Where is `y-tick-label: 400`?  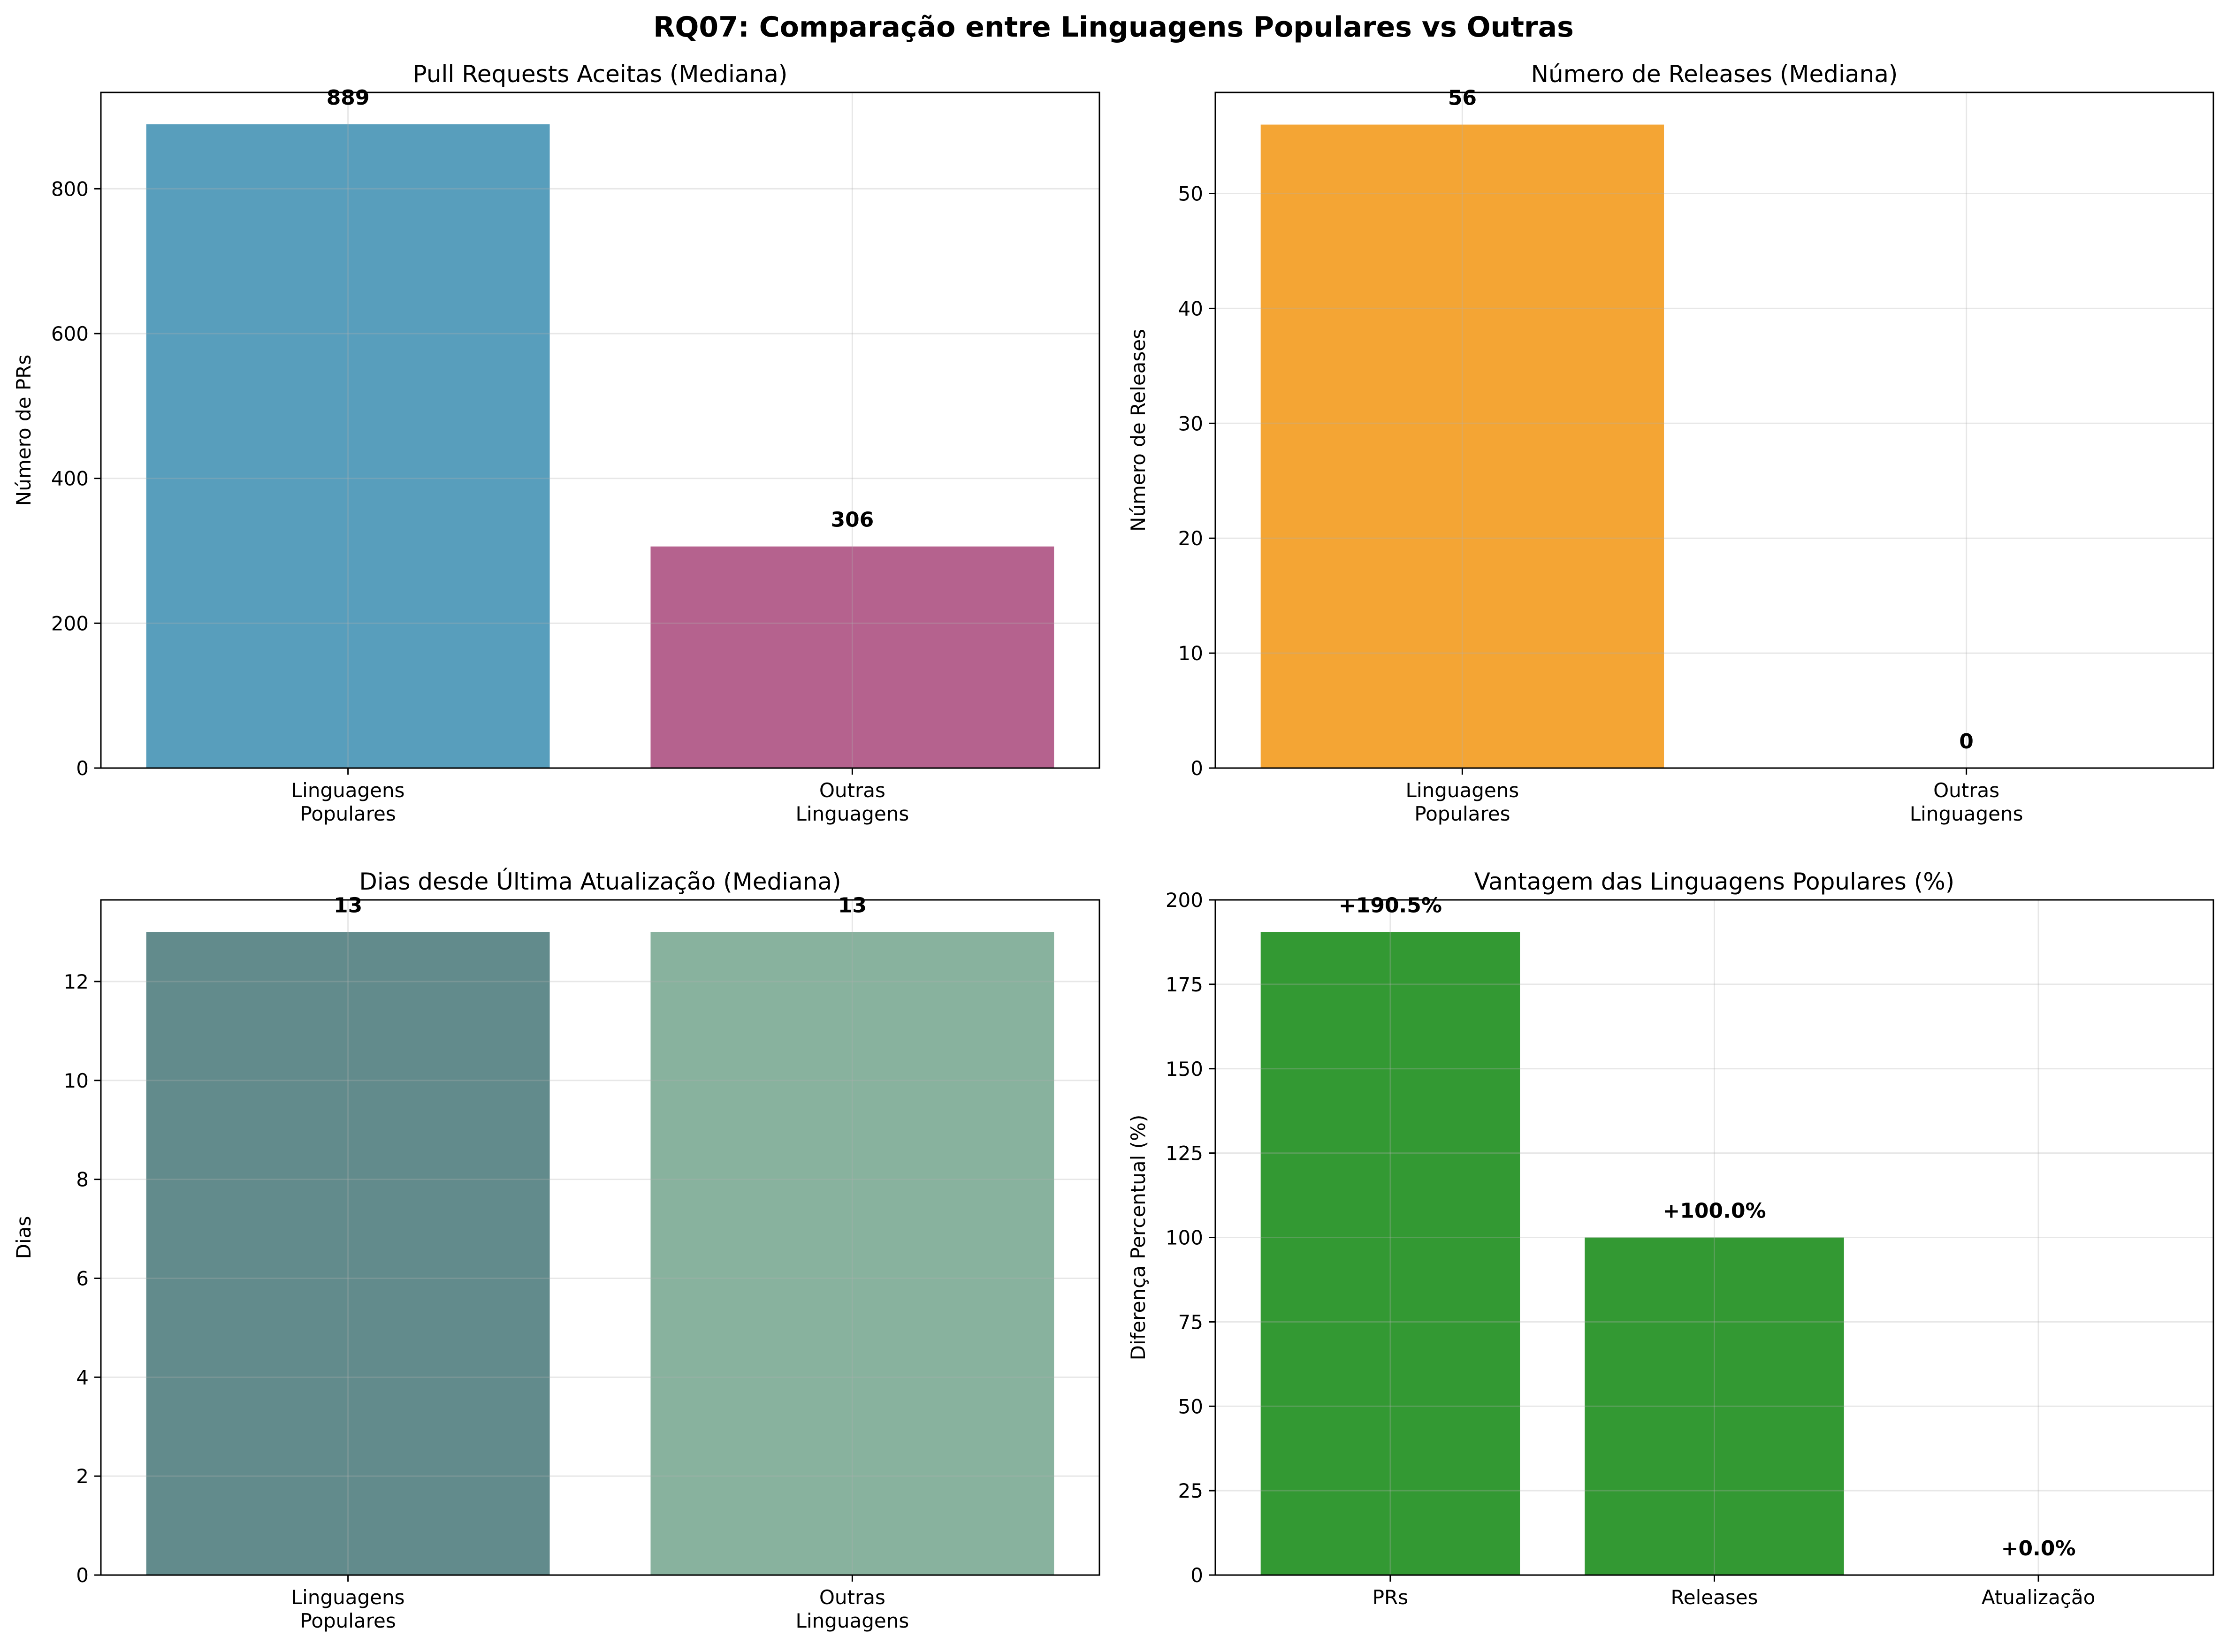
y-tick-label: 400 is located at coordinates (70, 478).